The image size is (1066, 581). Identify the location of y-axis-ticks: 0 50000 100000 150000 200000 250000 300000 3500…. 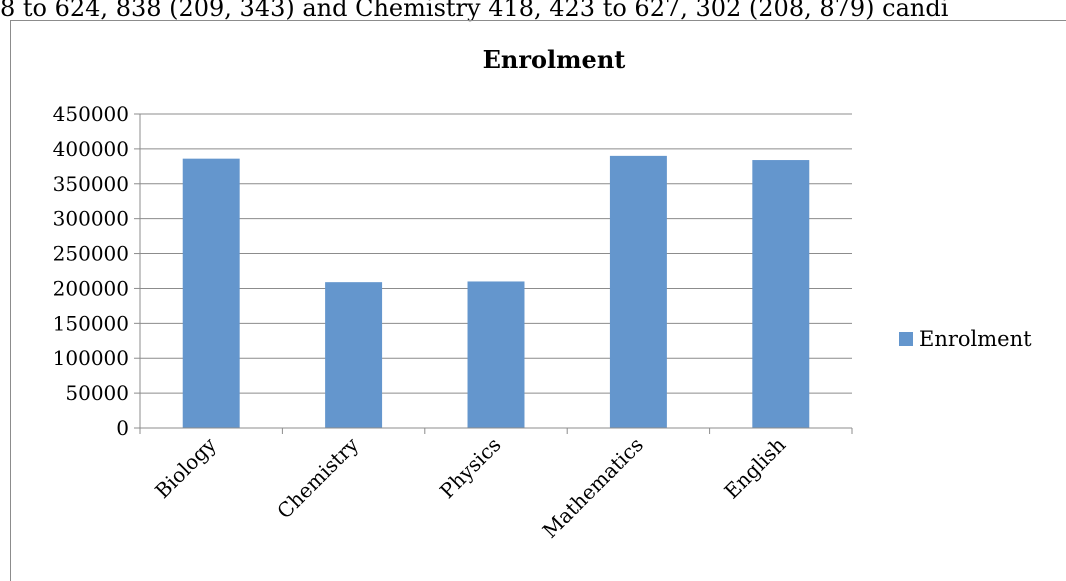
(96, 271).